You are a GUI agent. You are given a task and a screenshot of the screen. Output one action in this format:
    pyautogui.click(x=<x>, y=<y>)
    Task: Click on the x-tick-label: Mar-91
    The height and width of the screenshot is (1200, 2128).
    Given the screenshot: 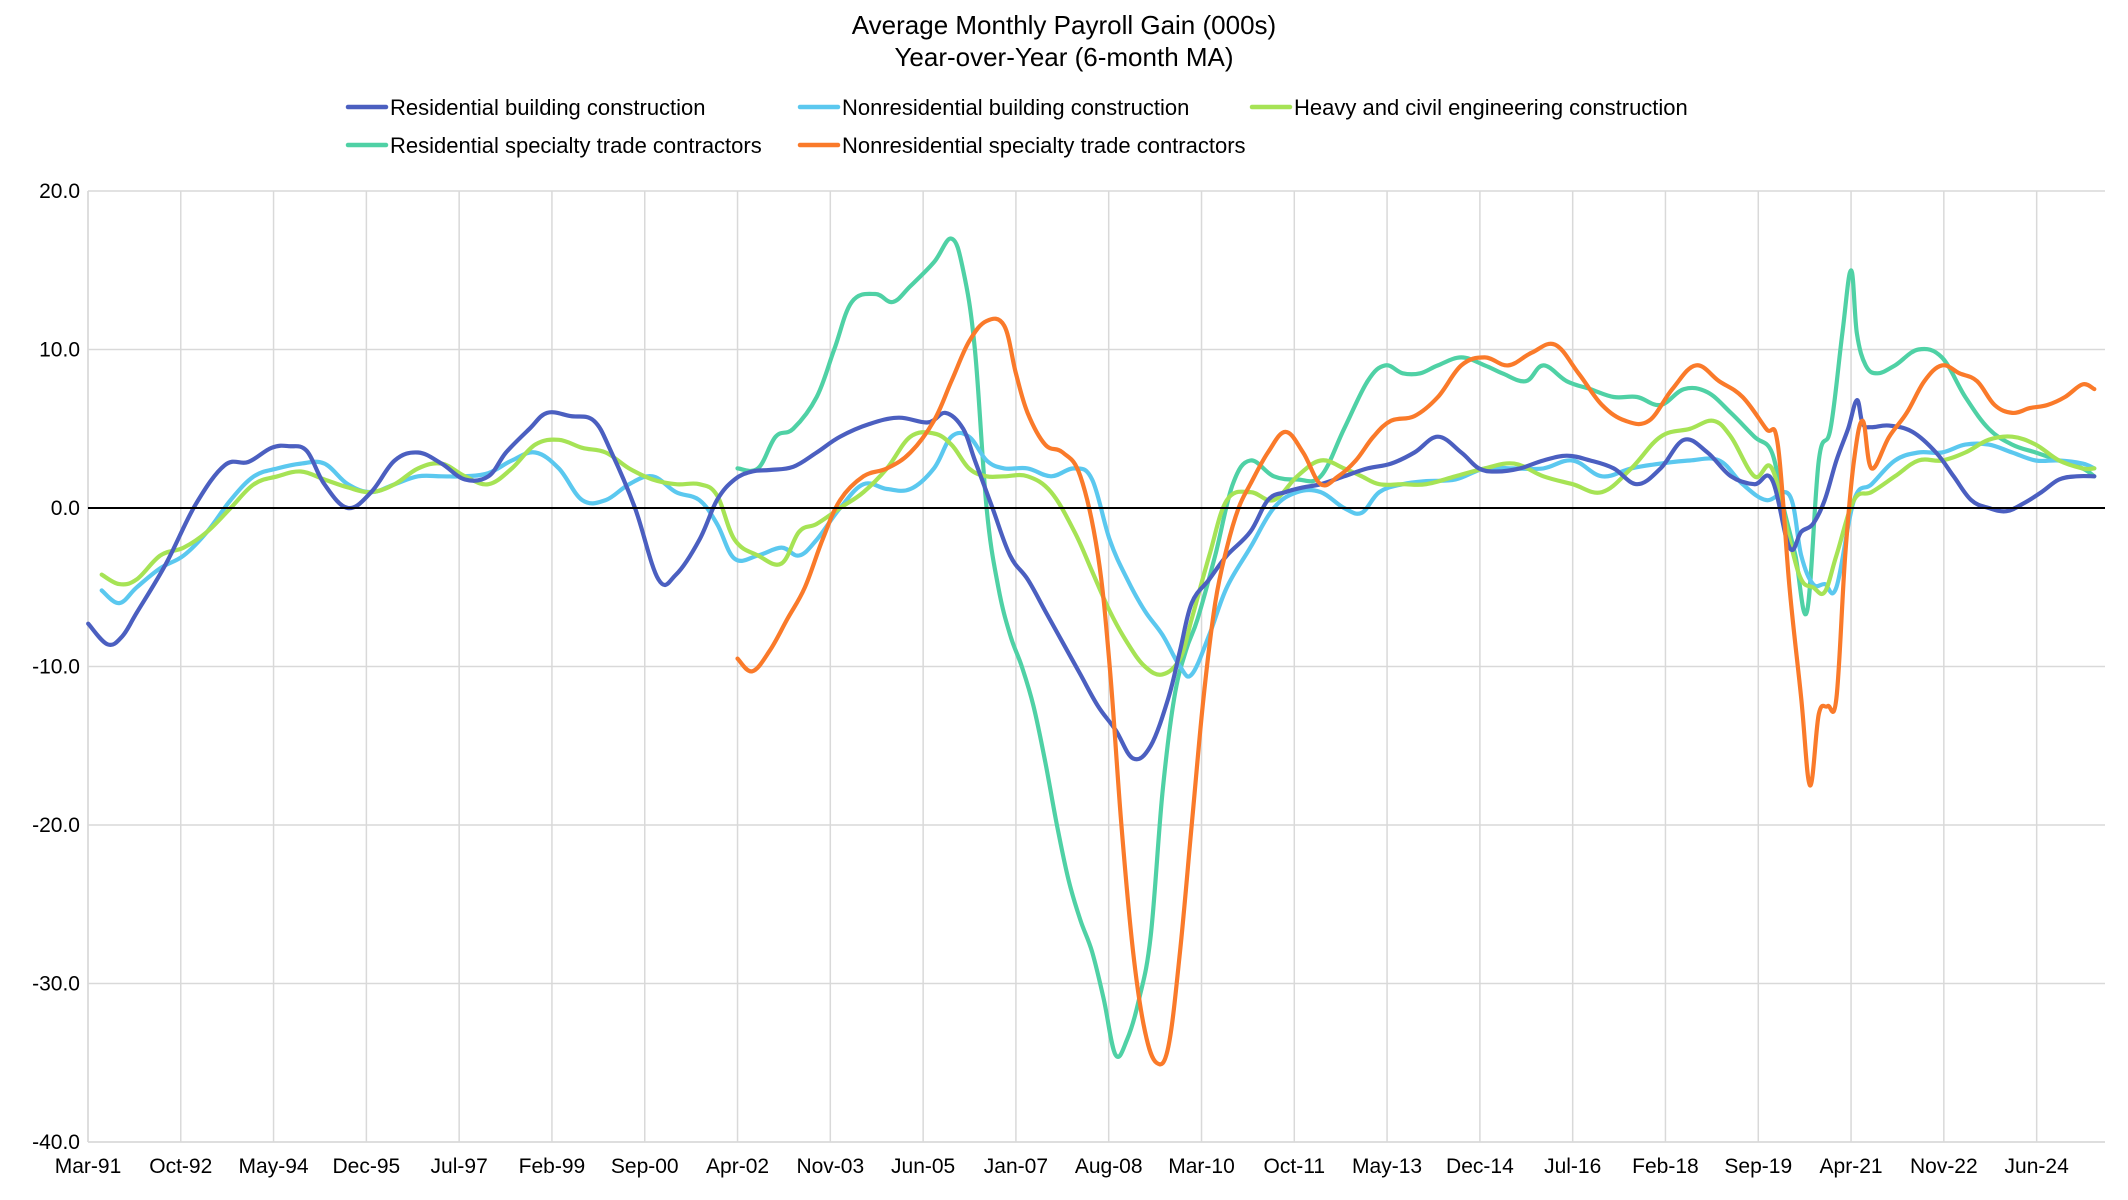 What is the action you would take?
    pyautogui.click(x=88, y=1166)
    